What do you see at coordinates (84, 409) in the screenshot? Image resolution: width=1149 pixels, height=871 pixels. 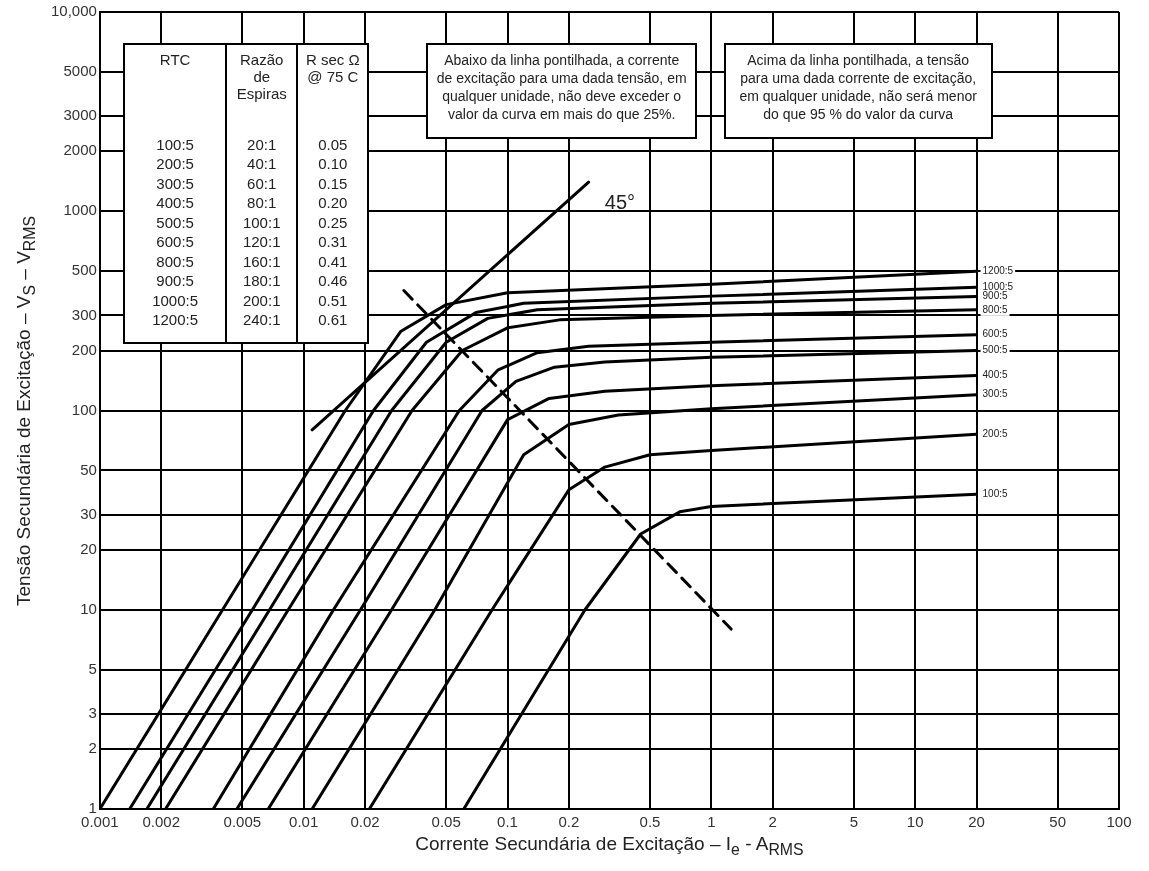 I see `y-tick-label: 100` at bounding box center [84, 409].